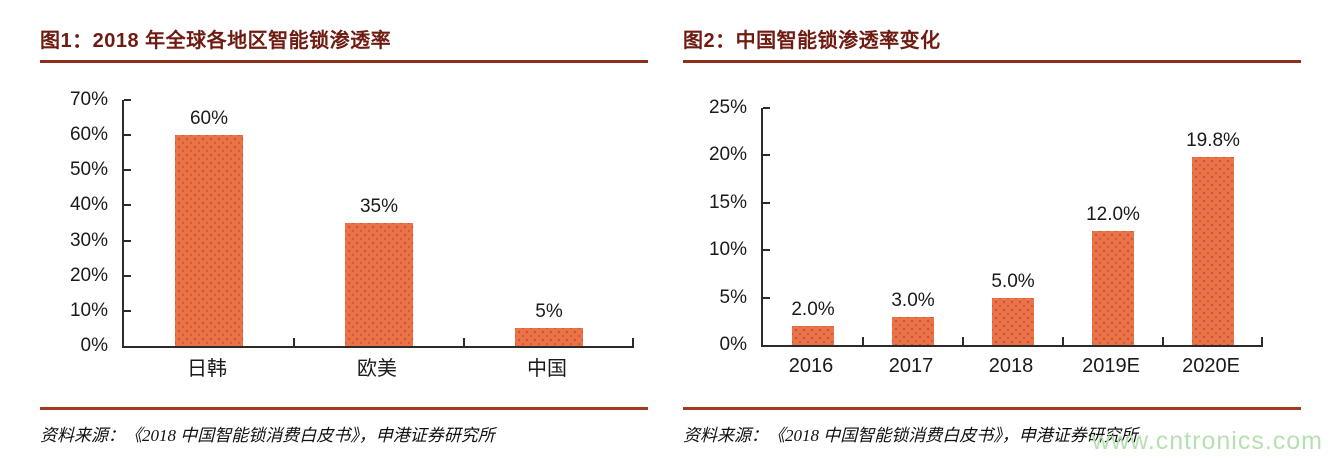 This screenshot has height=458, width=1331. What do you see at coordinates (1011, 366) in the screenshot?
I see `category-label: 2018` at bounding box center [1011, 366].